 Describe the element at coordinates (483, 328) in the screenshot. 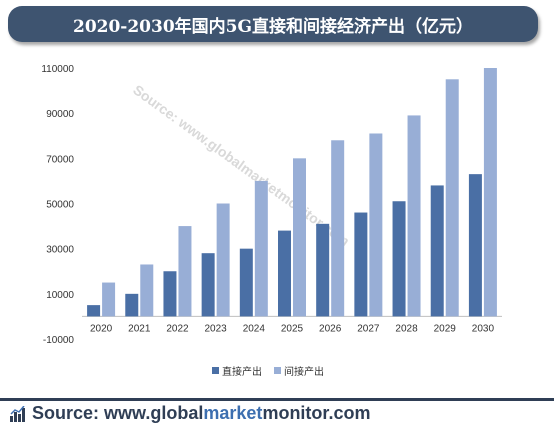

I see `x-tick-label: 2030` at that location.